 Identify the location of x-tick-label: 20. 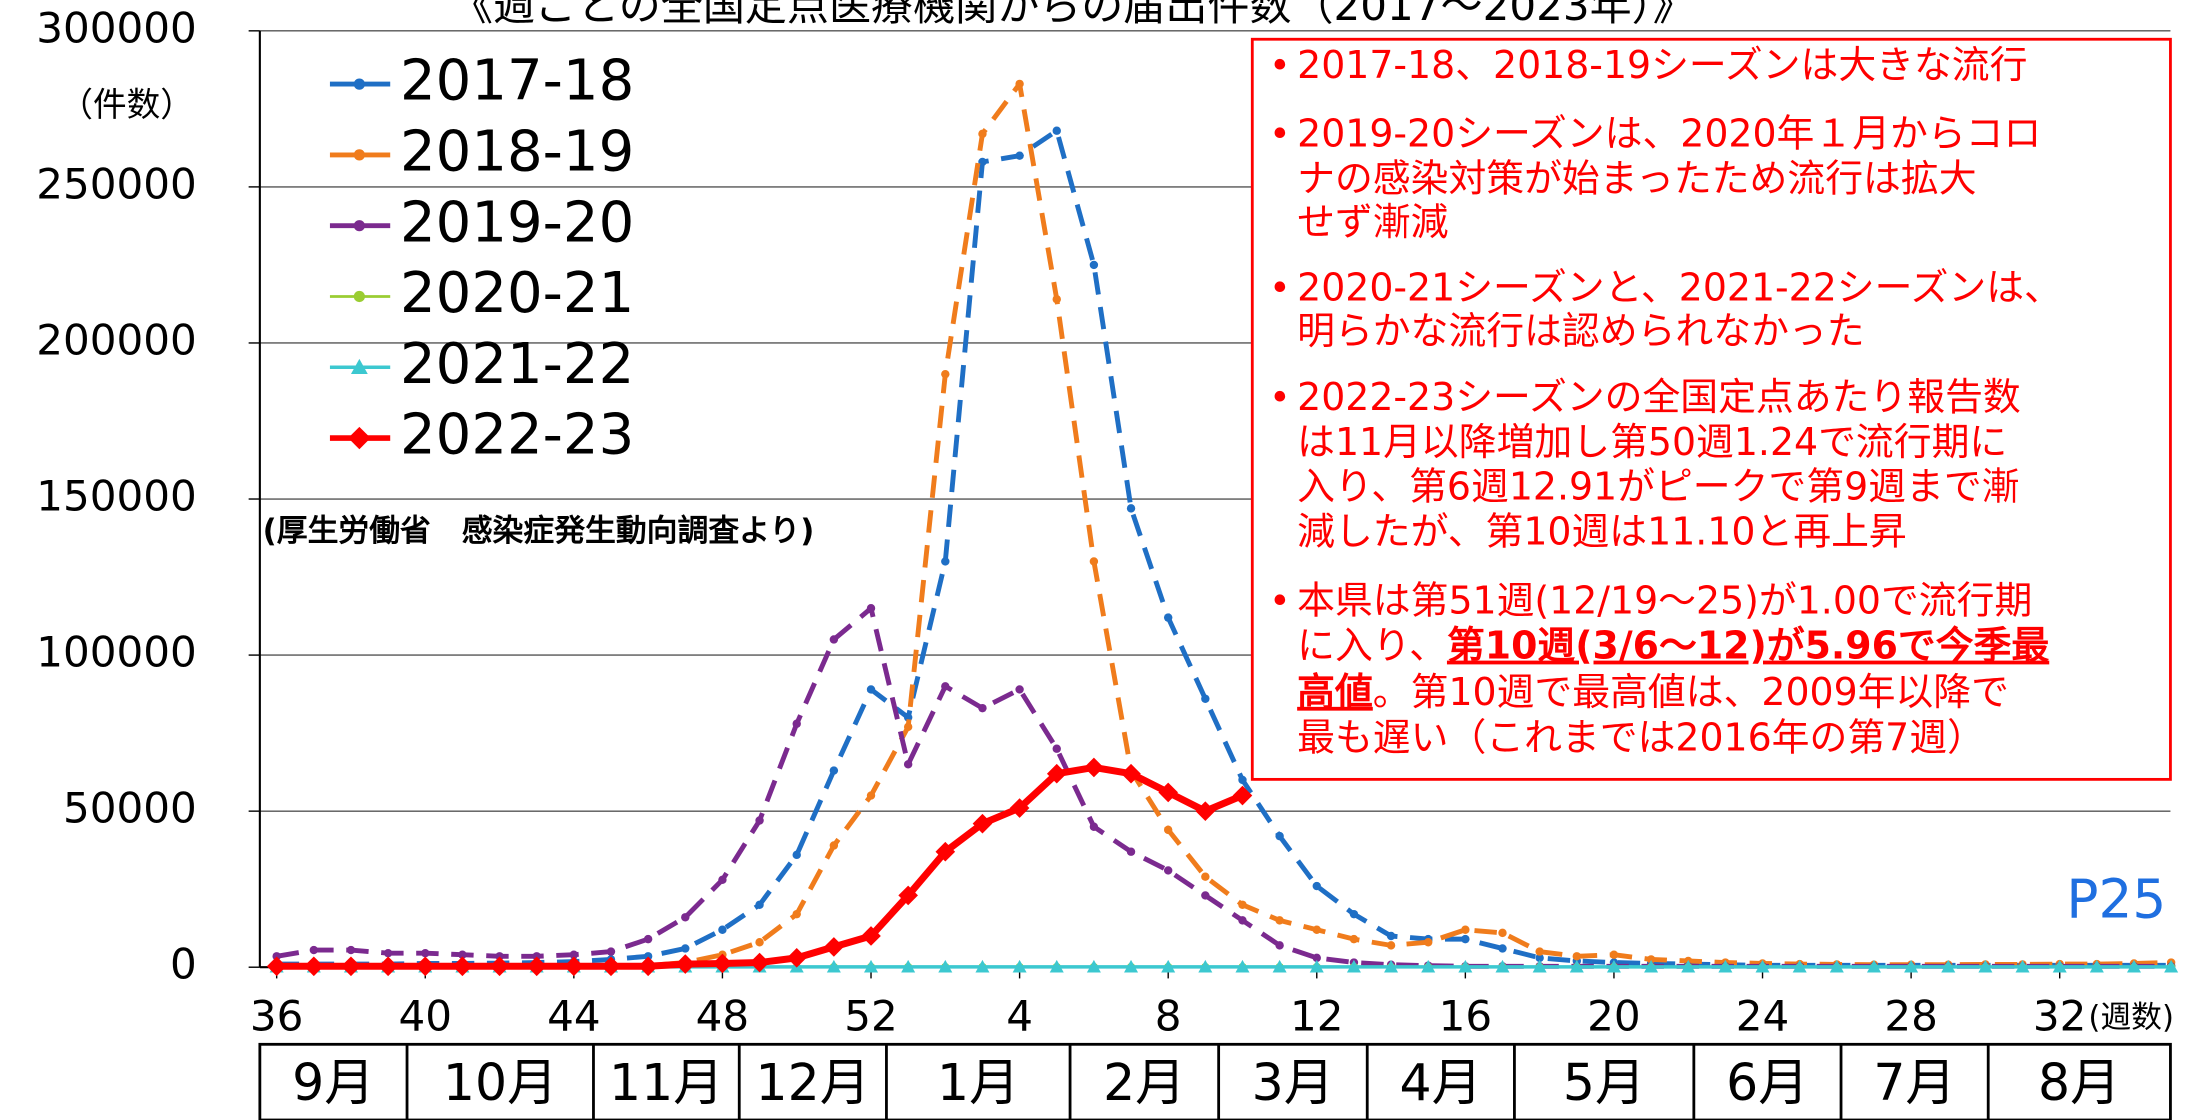
(1614, 1016).